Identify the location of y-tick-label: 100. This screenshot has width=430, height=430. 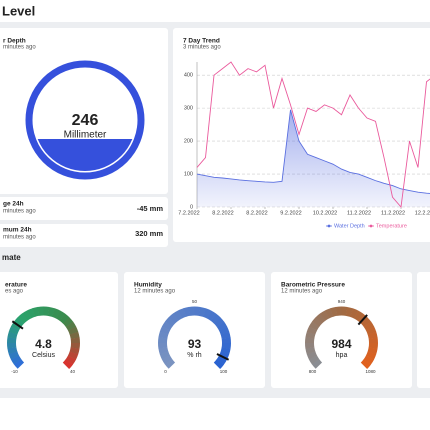
(188, 174).